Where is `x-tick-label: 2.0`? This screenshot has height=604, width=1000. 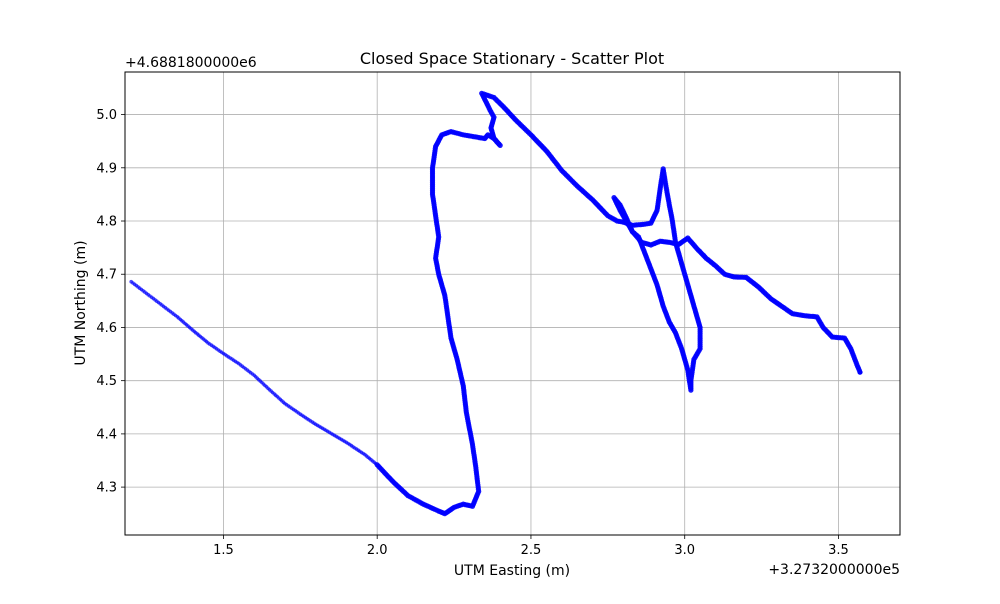 x-tick-label: 2.0 is located at coordinates (377, 550).